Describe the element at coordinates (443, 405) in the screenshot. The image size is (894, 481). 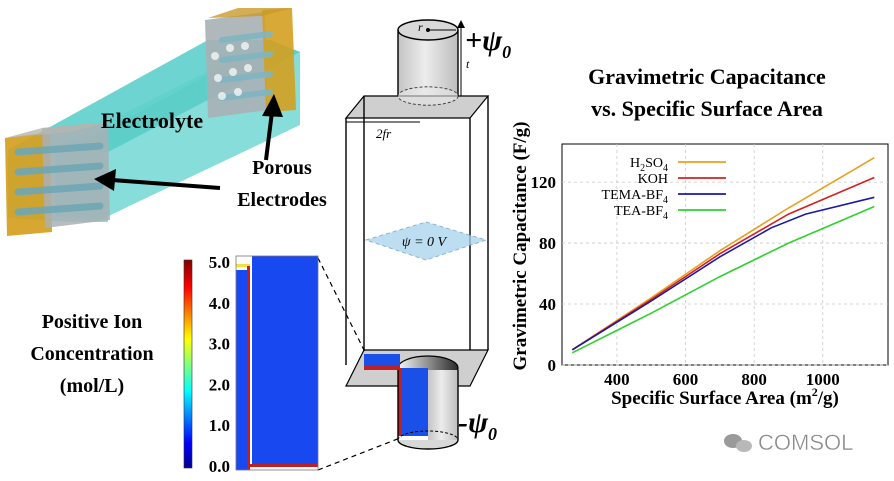
I see `bottom-cylinder-body` at that location.